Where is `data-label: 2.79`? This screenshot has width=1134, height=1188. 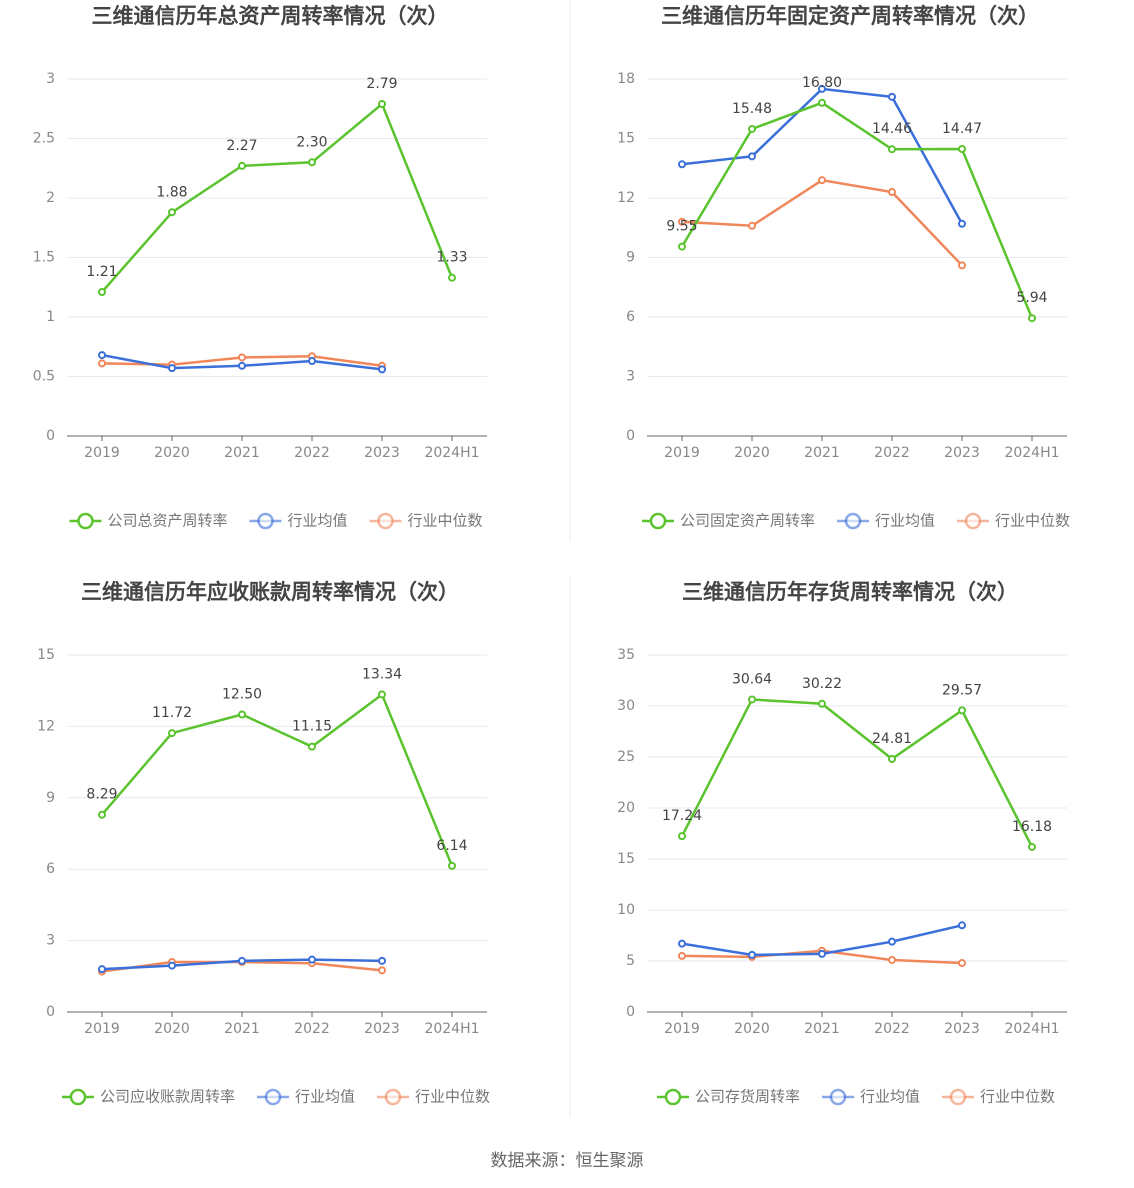 data-label: 2.79 is located at coordinates (381, 84).